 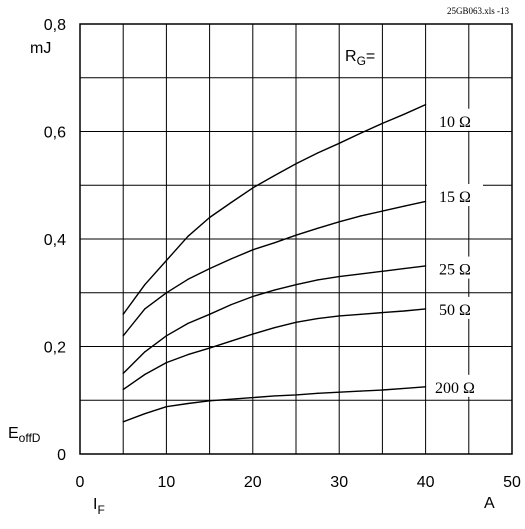 I want to click on x-tick-label: 10, so click(x=167, y=482).